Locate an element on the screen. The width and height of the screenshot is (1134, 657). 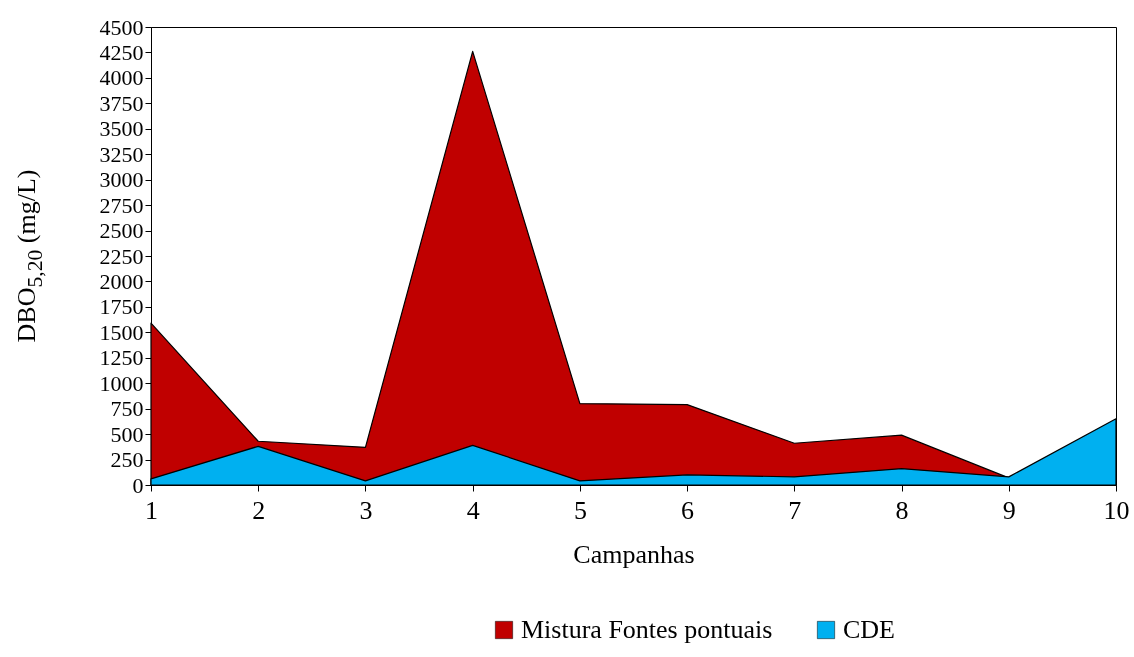
y-tick-label: 4500 is located at coordinates (121, 27).